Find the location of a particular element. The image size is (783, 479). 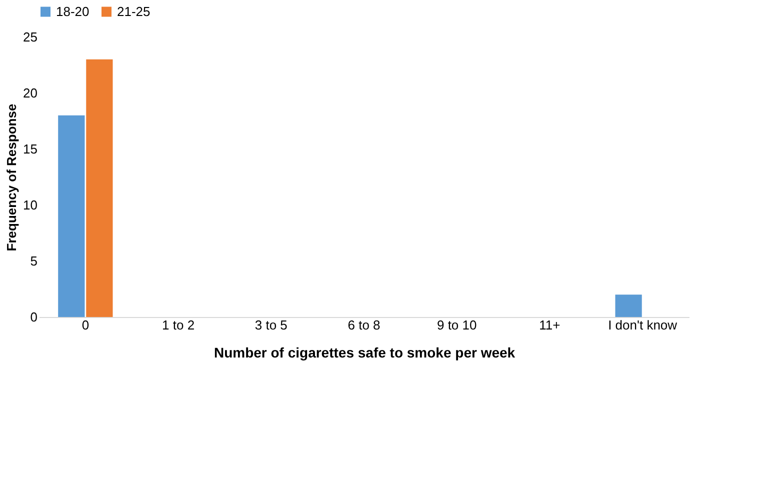

x-tick-label: 9 to 10 is located at coordinates (456, 325).